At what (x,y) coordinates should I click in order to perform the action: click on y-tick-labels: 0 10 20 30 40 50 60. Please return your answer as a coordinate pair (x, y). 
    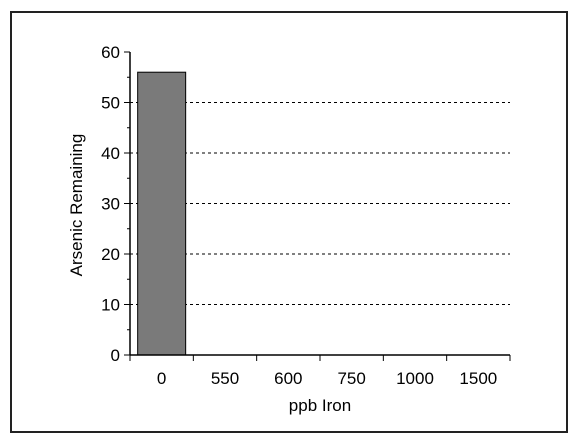
    Looking at the image, I should click on (110, 204).